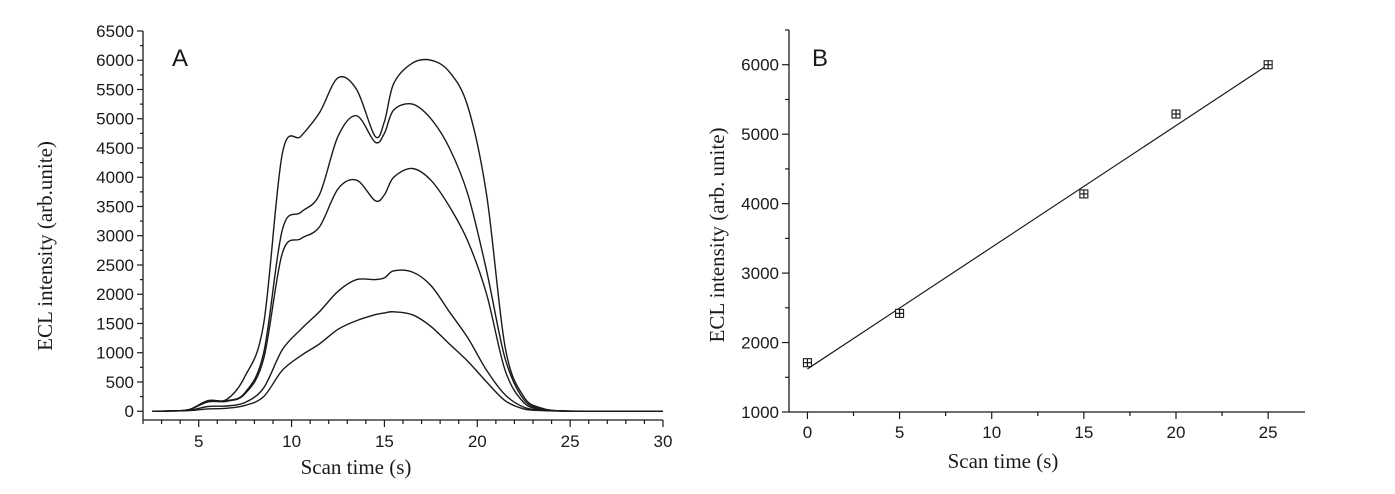 Image resolution: width=1395 pixels, height=494 pixels. I want to click on panel-a-y-tick-label: 5000, so click(115, 119).